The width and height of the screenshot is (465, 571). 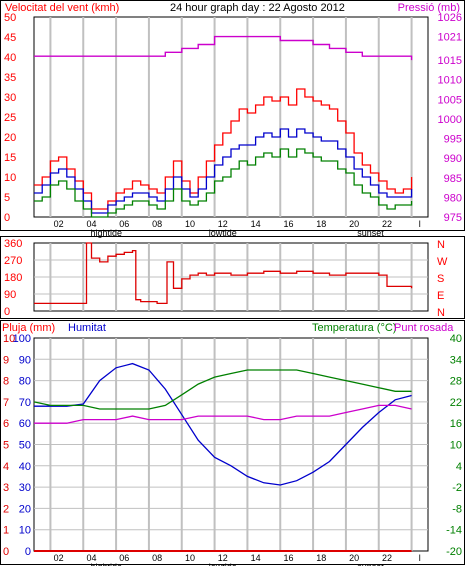 I want to click on wind-y-tick-label: 50, so click(x=10, y=18).